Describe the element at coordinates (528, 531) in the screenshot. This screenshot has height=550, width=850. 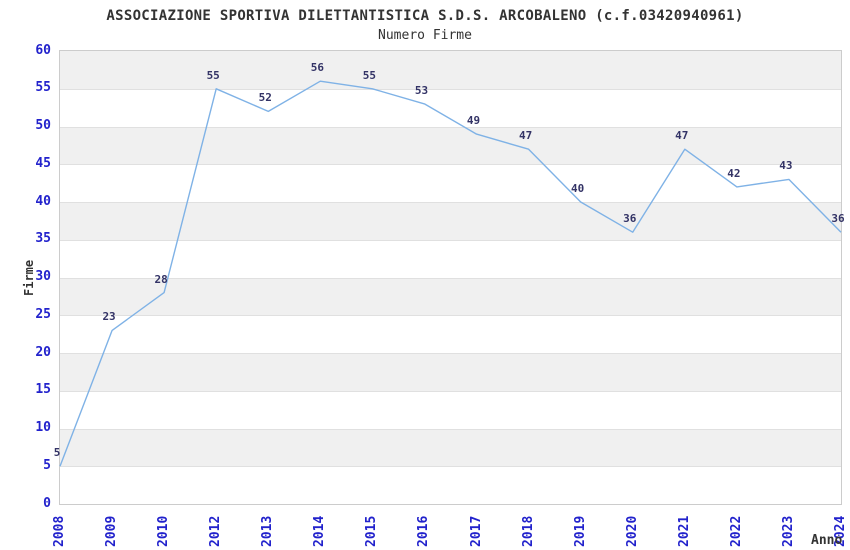
I see `x-tick-label: 2018` at that location.